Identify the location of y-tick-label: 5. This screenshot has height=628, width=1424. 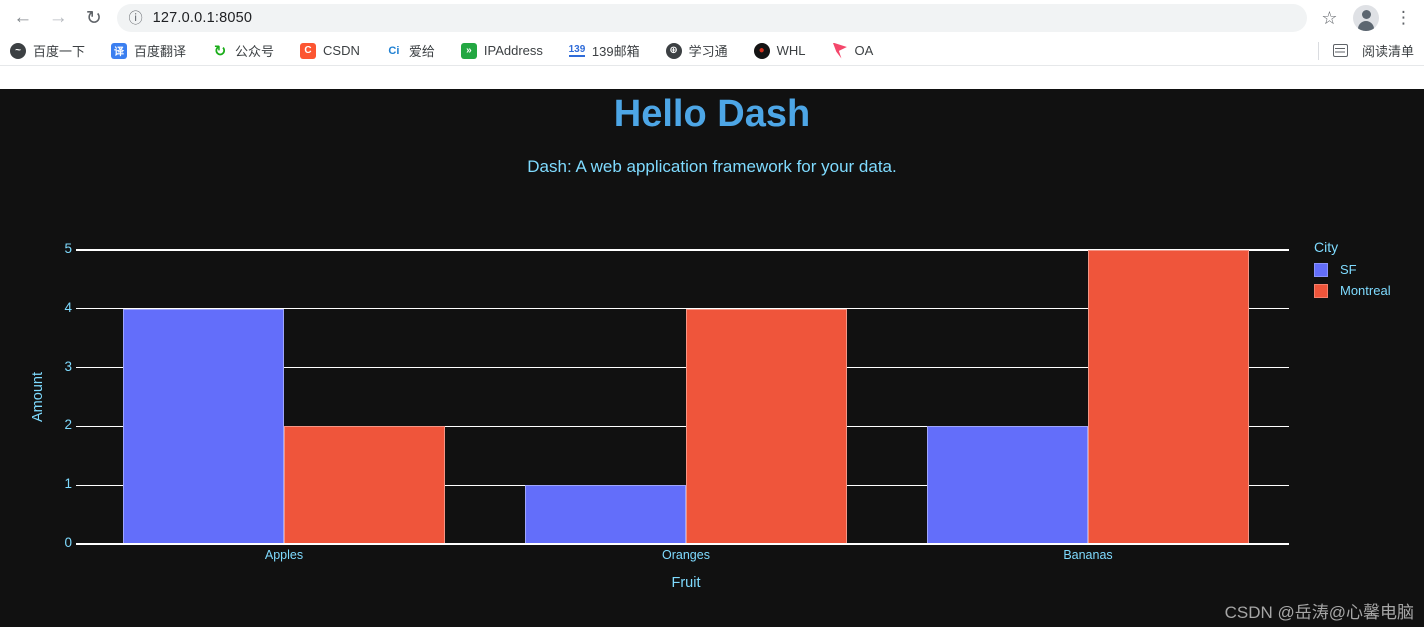
(68, 248).